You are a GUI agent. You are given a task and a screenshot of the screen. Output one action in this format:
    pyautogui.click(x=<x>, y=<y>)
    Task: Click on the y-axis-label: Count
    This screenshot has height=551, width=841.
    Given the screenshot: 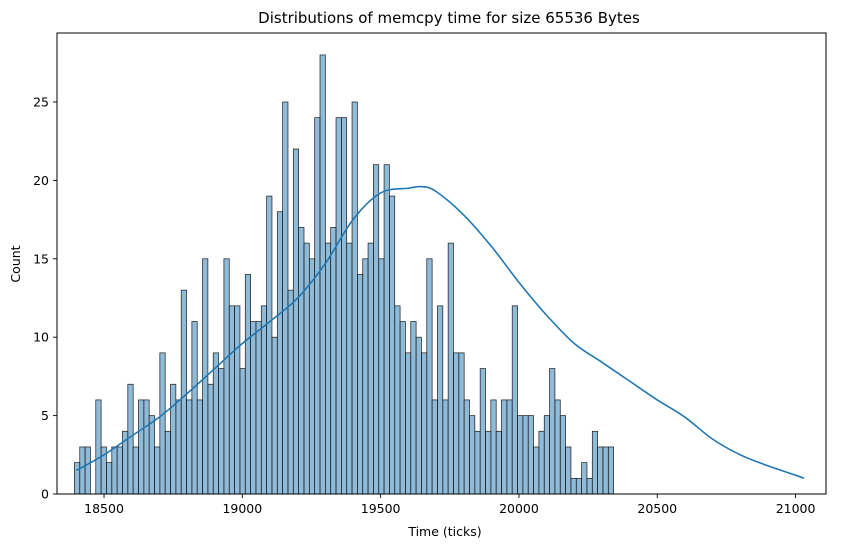 What is the action you would take?
    pyautogui.click(x=15, y=263)
    